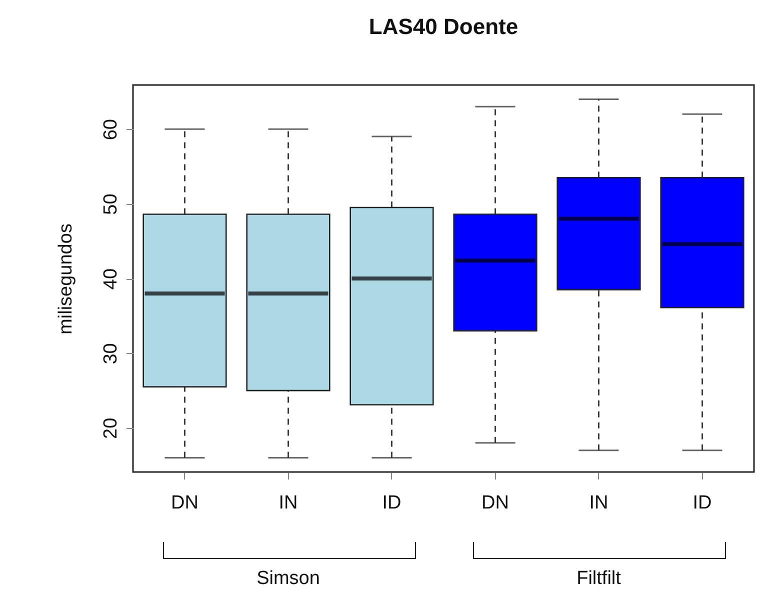 This screenshot has height=596, width=766. I want to click on y-tick-label: 50, so click(111, 204).